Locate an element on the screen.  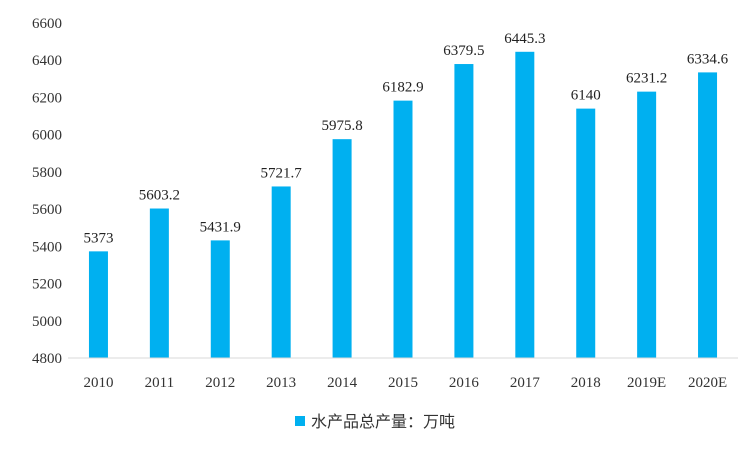
x-tick-label: 2020E is located at coordinates (707, 383).